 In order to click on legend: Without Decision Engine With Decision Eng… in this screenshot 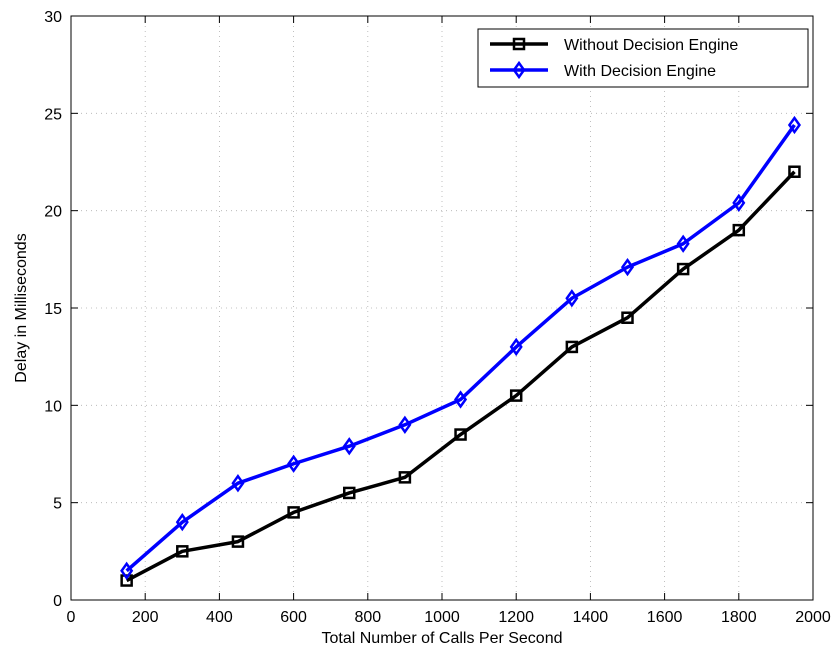, I will do `click(643, 58)`.